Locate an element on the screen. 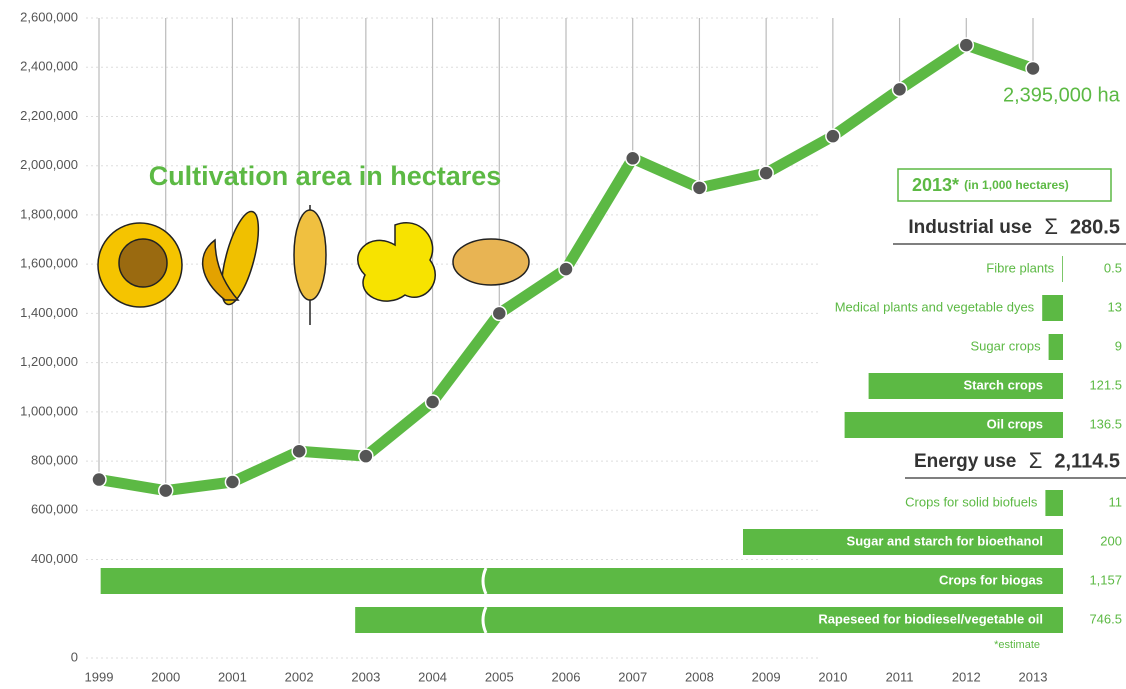 The image size is (1126, 689). value-label: 121.5 is located at coordinates (1105, 384).